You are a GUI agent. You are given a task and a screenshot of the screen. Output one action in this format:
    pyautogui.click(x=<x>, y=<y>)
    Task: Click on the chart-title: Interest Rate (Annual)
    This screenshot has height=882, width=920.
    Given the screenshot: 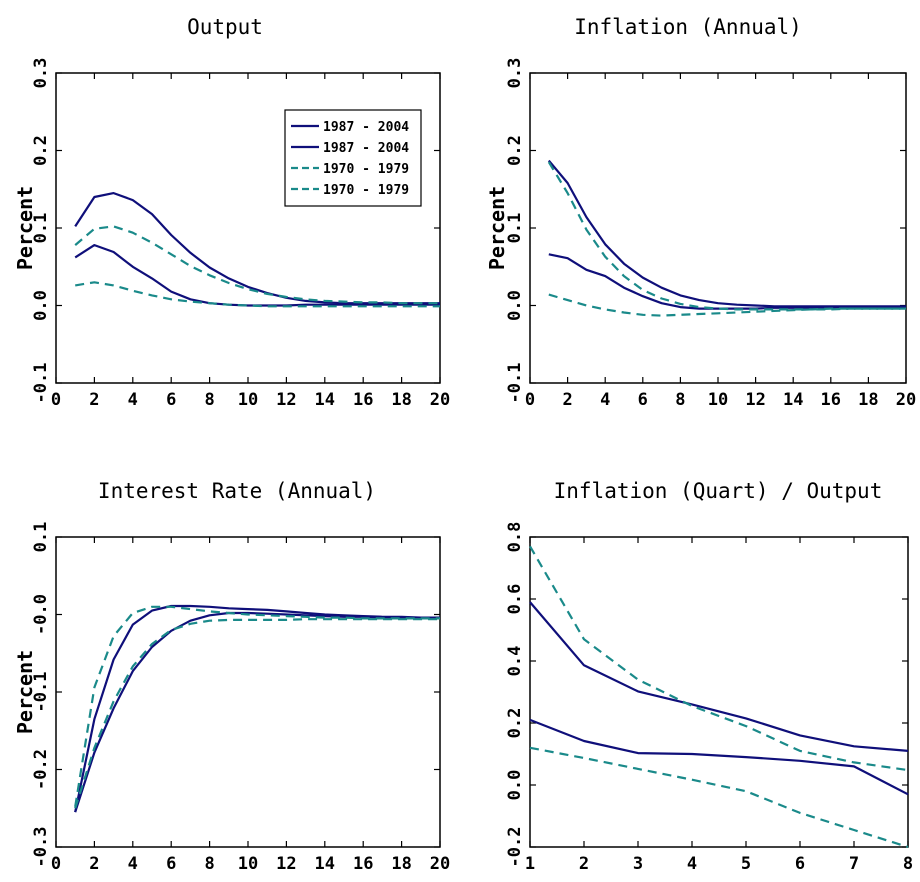 What is the action you would take?
    pyautogui.click(x=237, y=491)
    